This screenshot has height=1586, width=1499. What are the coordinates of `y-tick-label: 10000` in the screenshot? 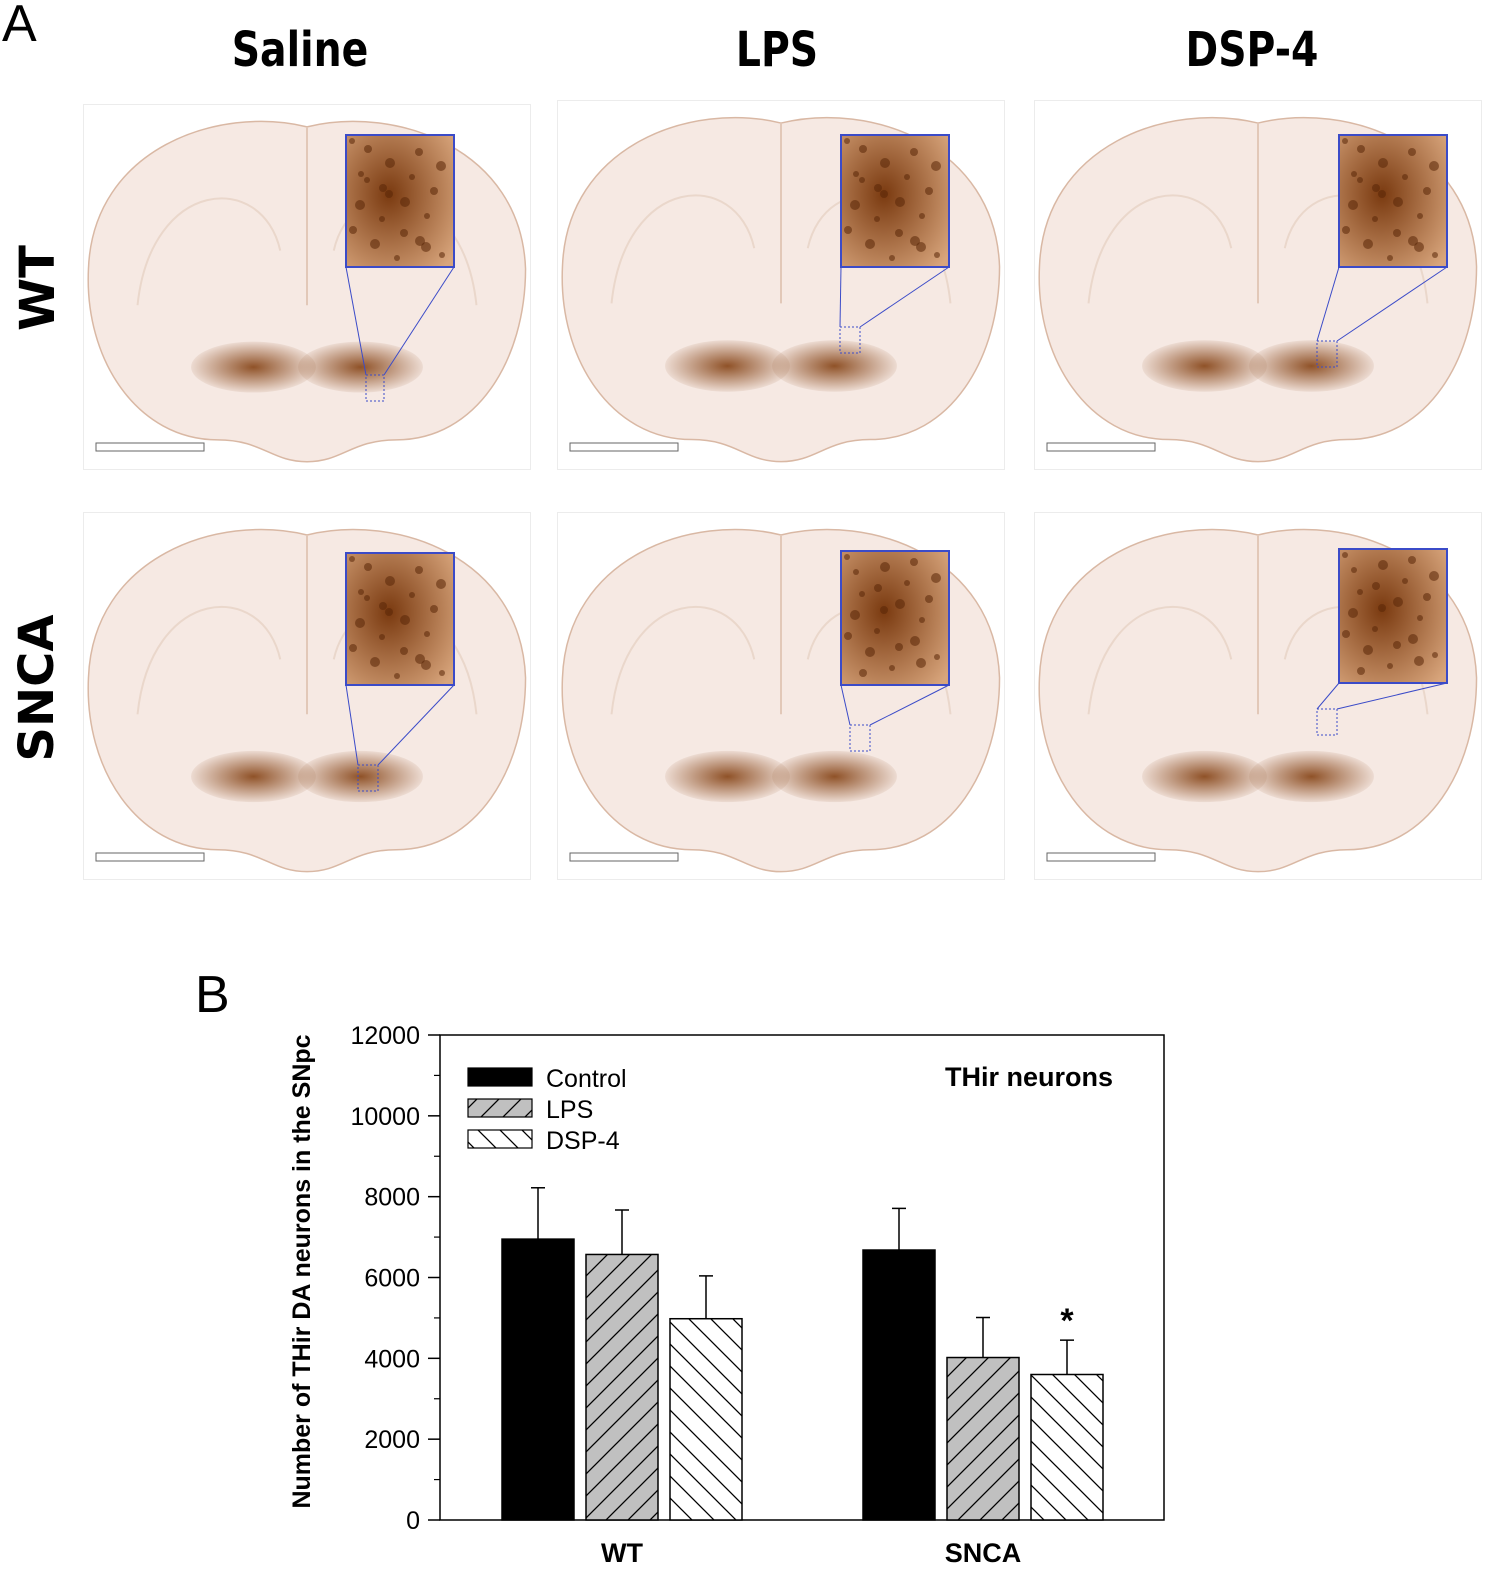 It's located at (385, 1117).